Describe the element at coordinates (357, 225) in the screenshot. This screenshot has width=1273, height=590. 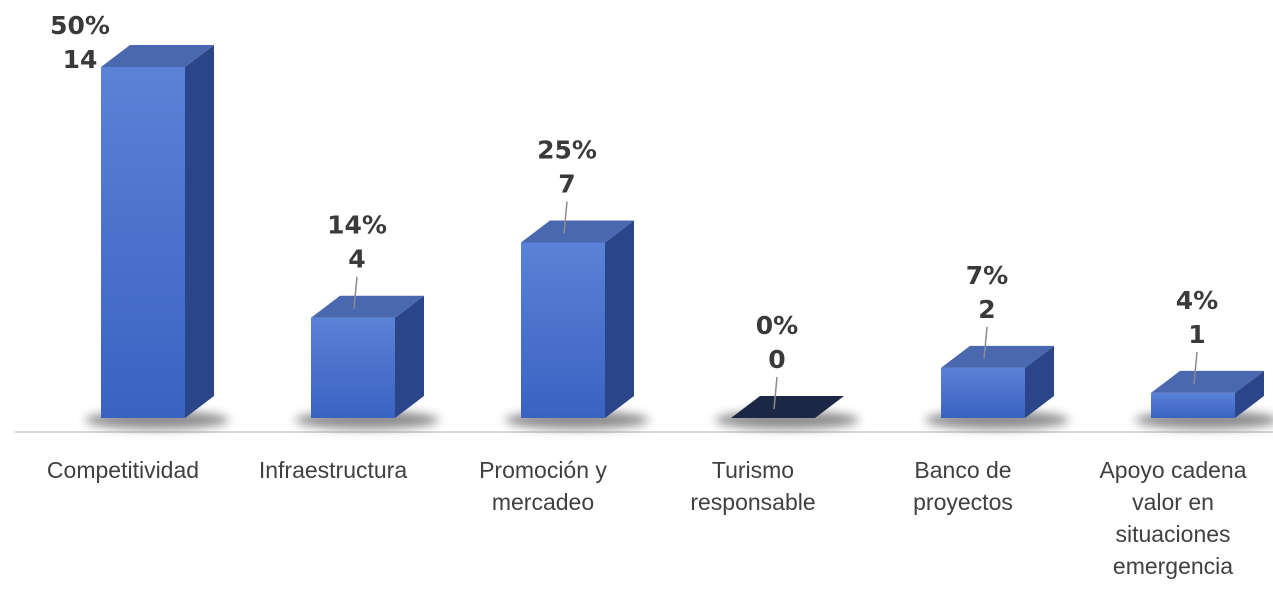
I see `percent-label: 14%` at that location.